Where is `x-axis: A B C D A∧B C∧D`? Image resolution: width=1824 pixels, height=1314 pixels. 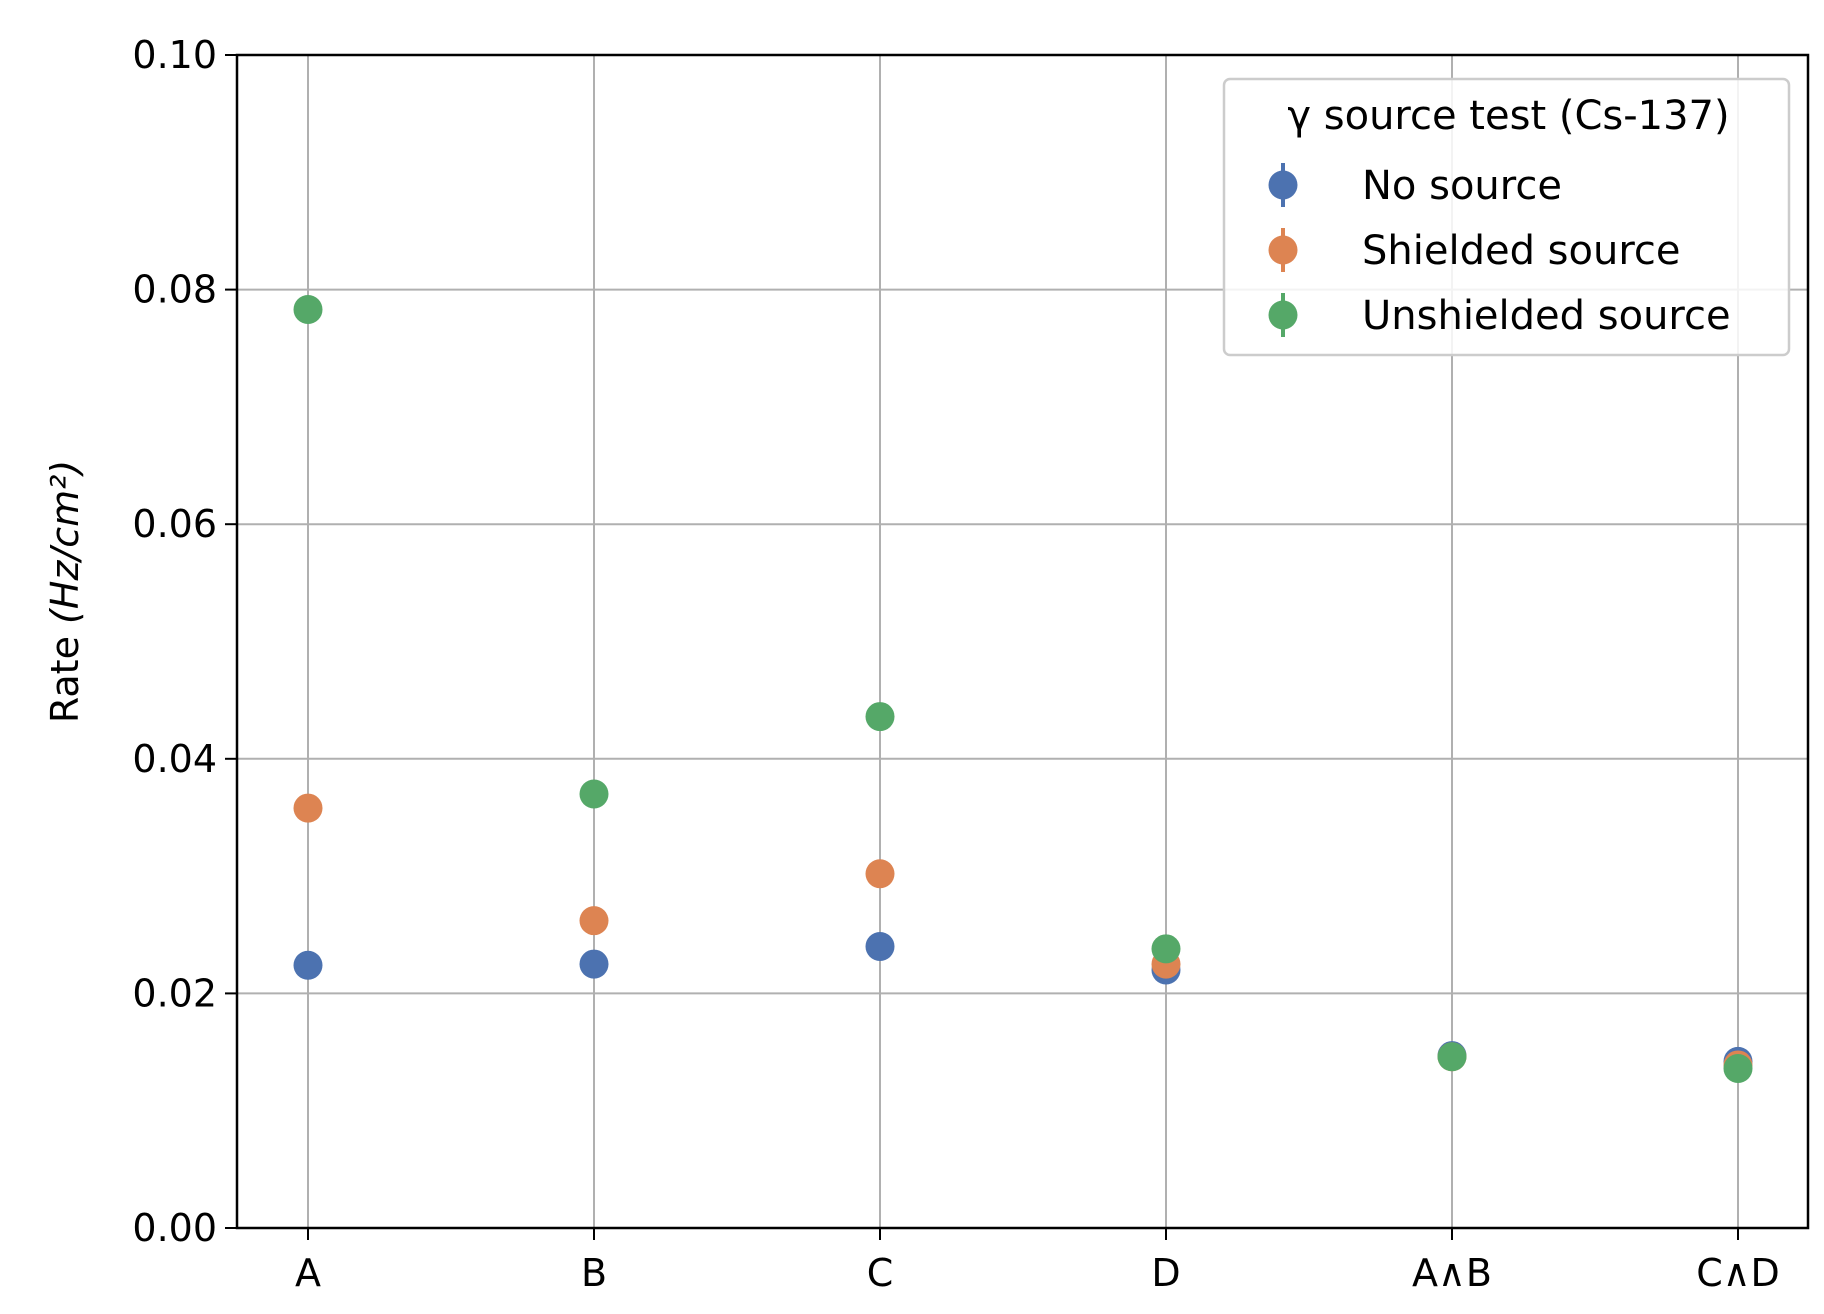 x-axis: A B C D A∧B C∧D is located at coordinates (1037, 1261).